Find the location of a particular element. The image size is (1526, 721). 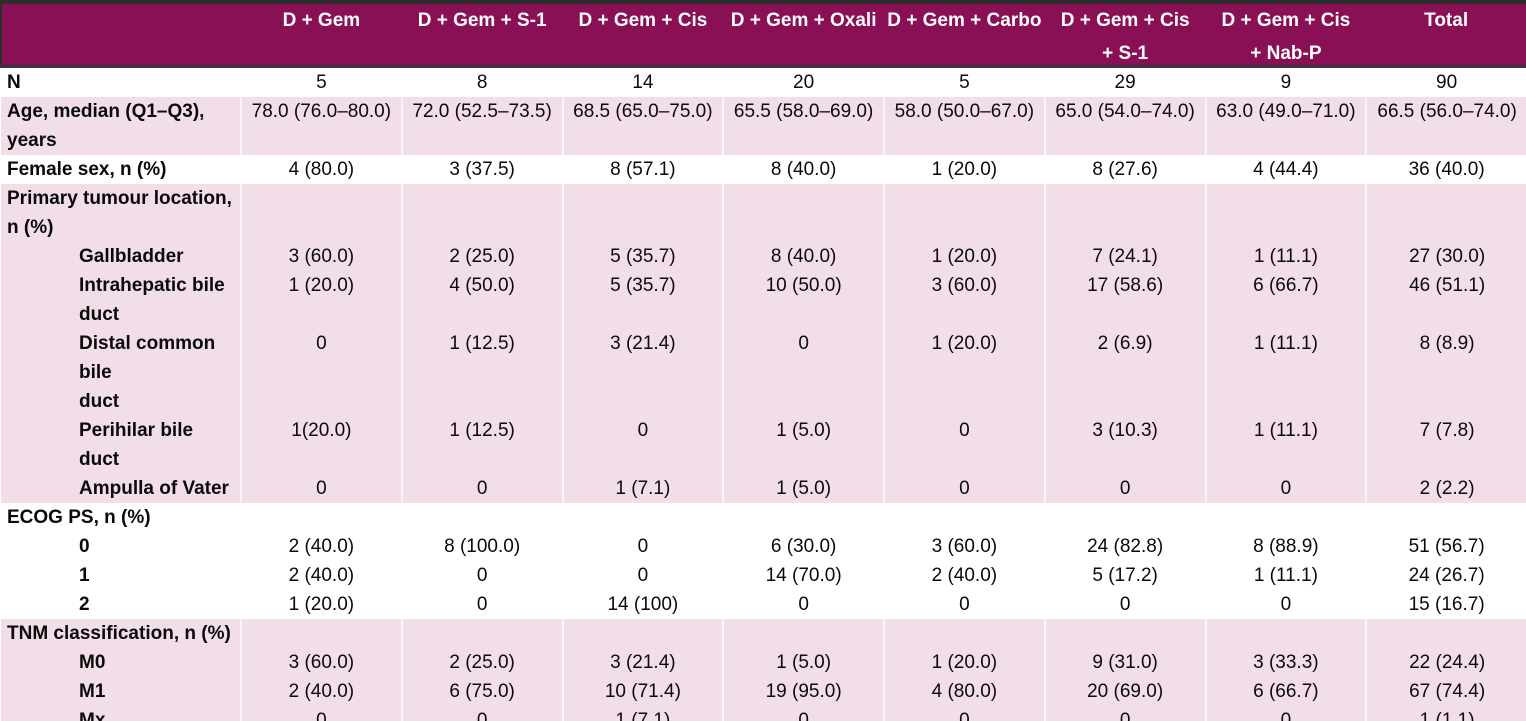

row-label-line: 2 is located at coordinates (84, 604).